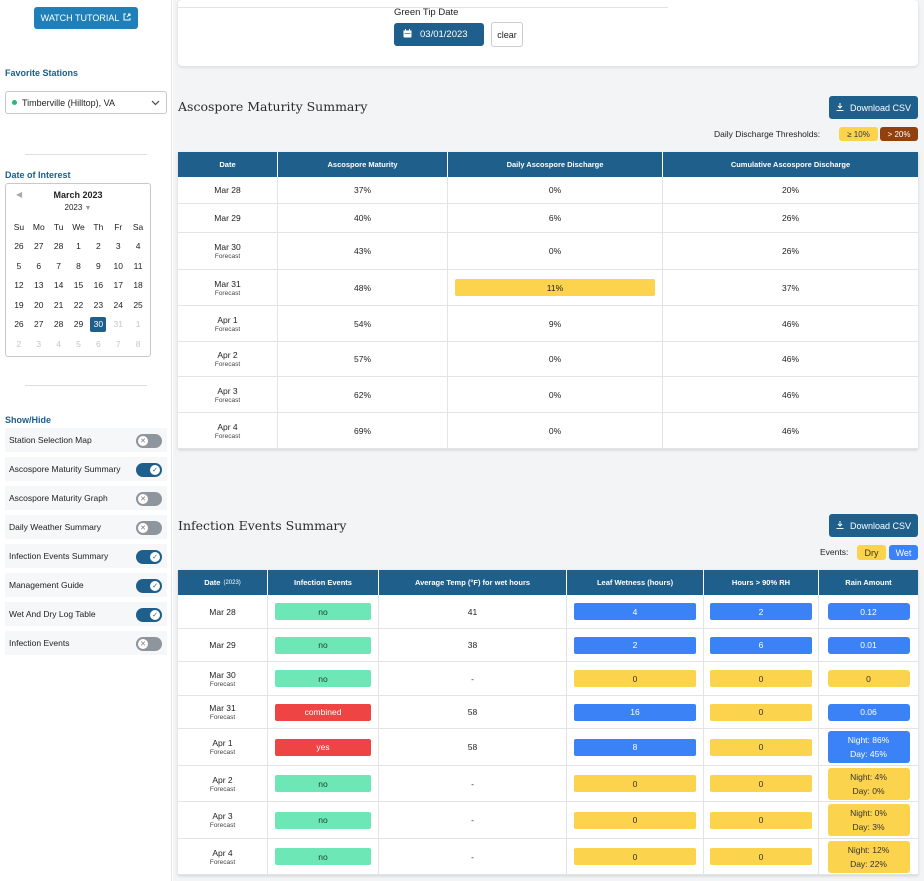 This screenshot has height=881, width=924. What do you see at coordinates (118, 286) in the screenshot?
I see `calendar-day: 17` at bounding box center [118, 286].